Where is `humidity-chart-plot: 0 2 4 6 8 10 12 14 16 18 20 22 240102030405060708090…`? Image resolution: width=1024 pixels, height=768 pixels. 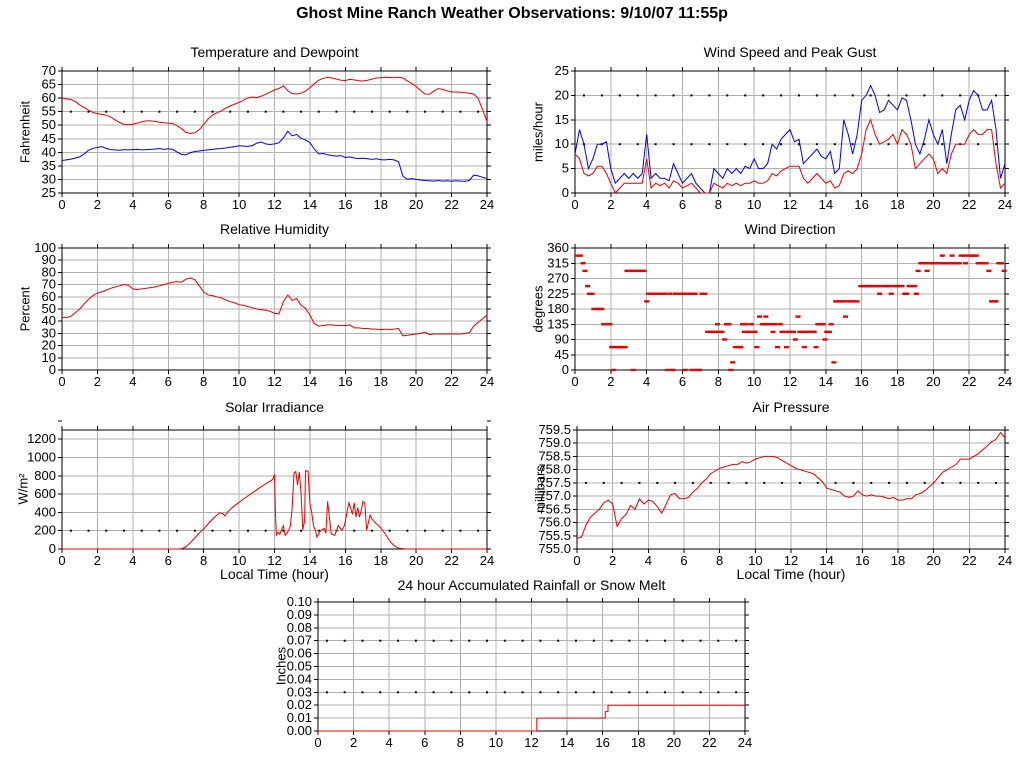
humidity-chart-plot: 0 2 4 6 8 10 12 14 16 18 20 22 240102030405060708090… is located at coordinates (264, 314).